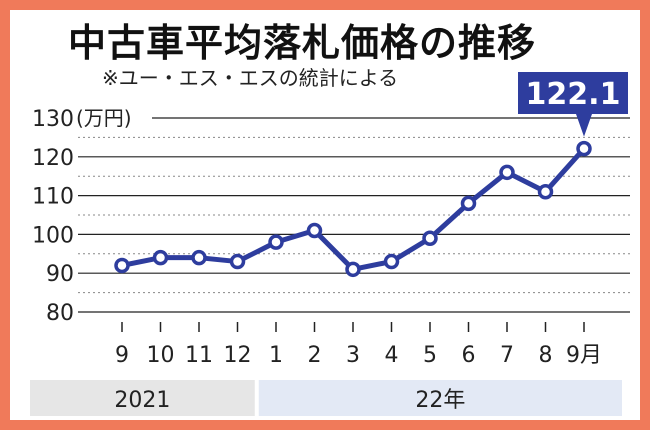  Describe the element at coordinates (276, 355) in the screenshot. I see `x-tick-label: 1` at that location.